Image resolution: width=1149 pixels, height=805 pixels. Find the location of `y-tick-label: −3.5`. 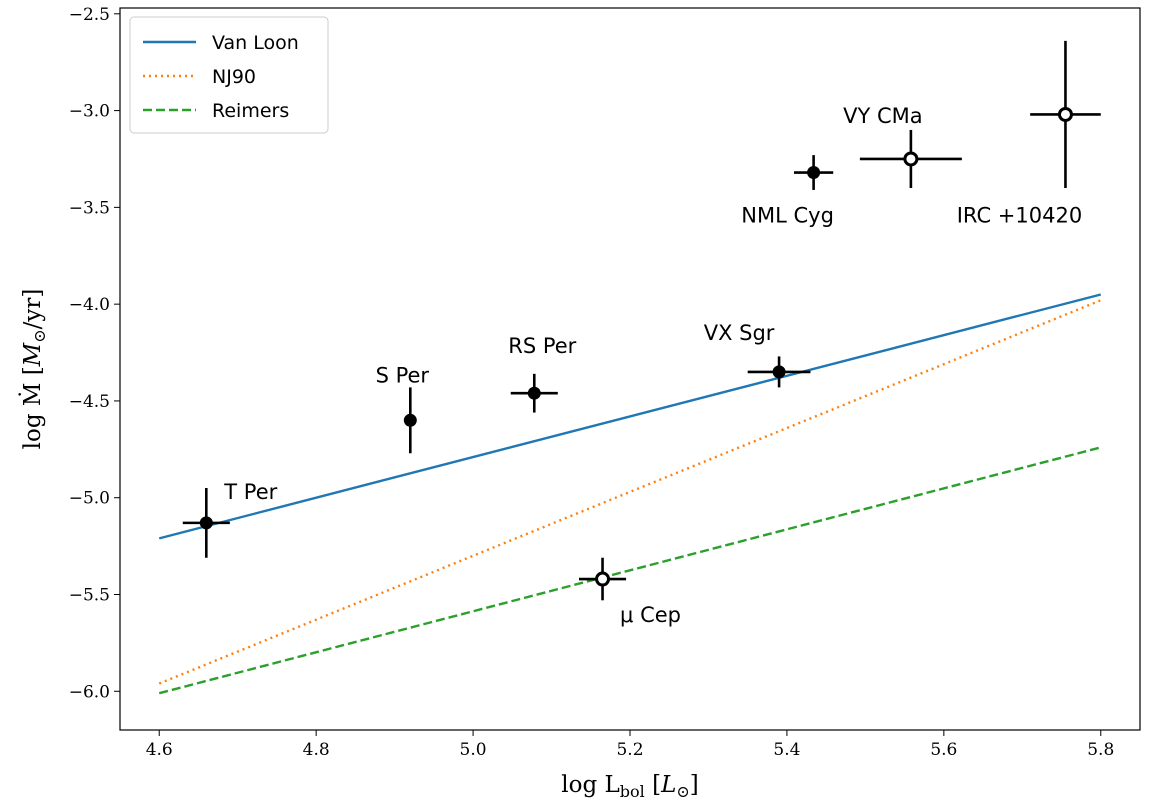

y-tick-label: −3.5 is located at coordinates (89, 208).